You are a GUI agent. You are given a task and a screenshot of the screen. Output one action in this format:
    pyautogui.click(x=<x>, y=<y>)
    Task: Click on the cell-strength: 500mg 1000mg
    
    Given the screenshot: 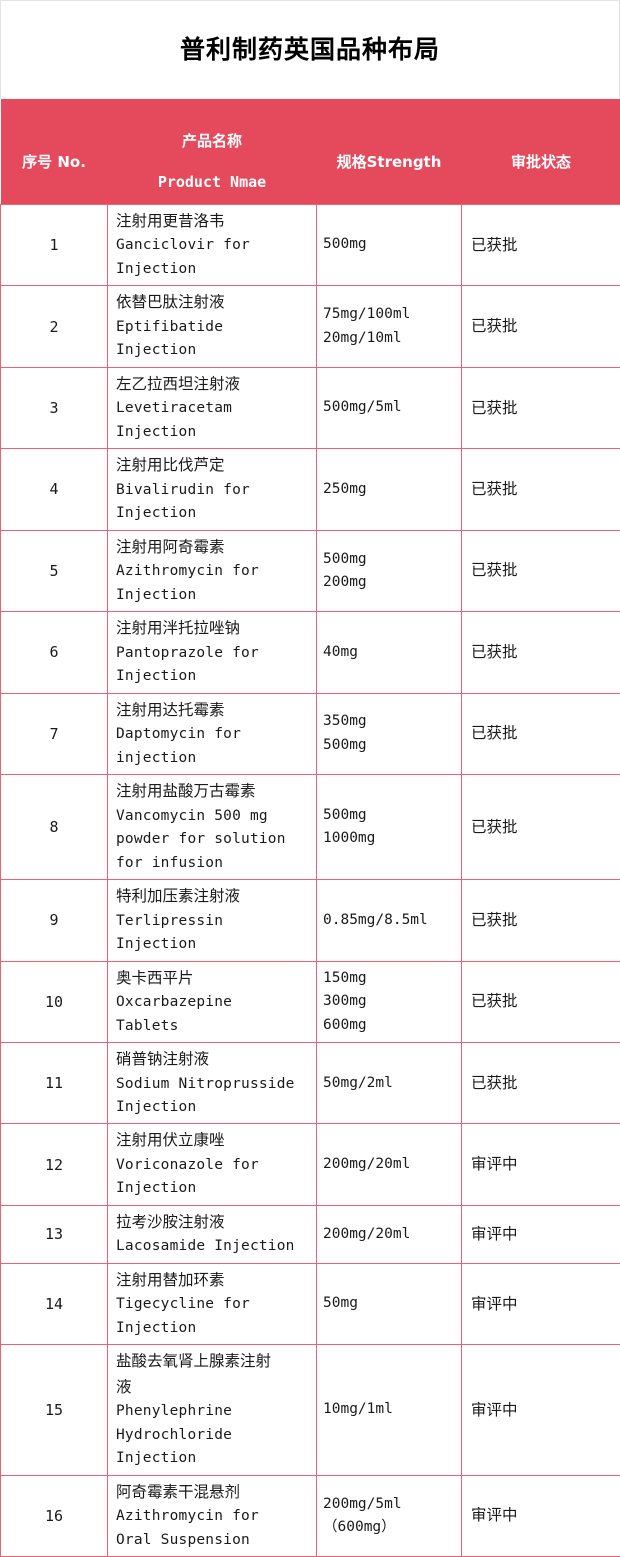 What is the action you would take?
    pyautogui.click(x=389, y=827)
    